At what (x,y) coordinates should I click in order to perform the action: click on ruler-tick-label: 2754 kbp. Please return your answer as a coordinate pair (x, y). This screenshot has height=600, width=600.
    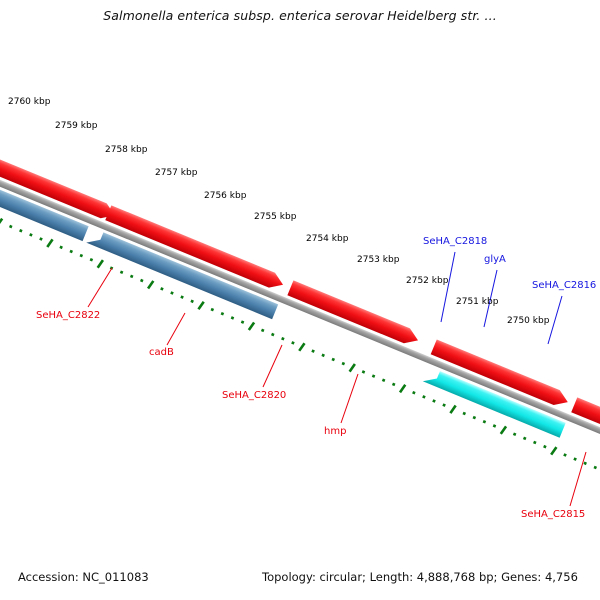
    Looking at the image, I should click on (327, 239).